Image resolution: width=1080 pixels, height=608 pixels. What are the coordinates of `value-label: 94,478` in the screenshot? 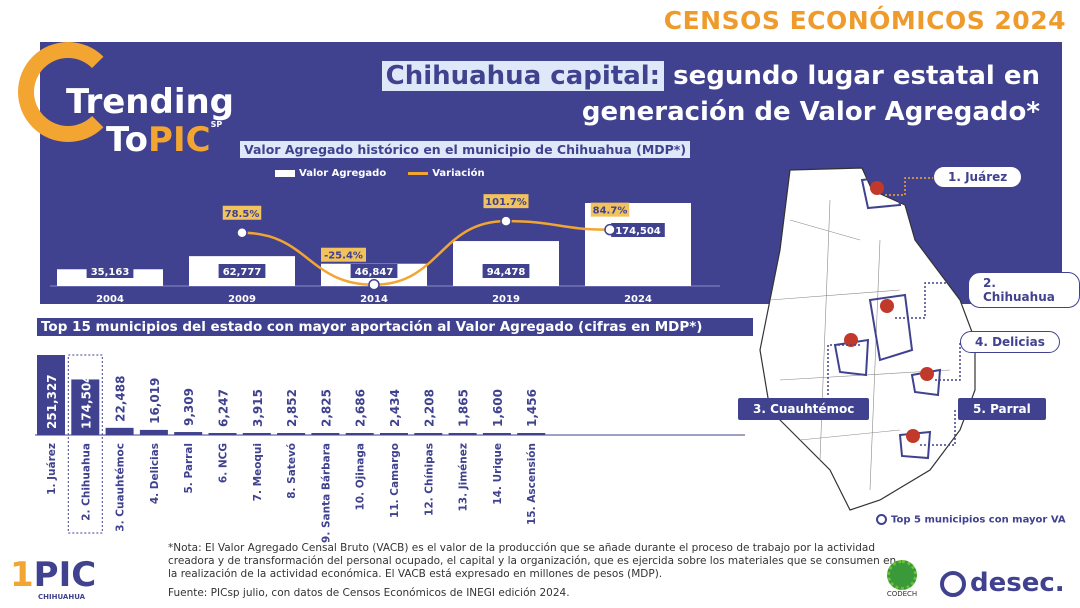 It's located at (506, 272).